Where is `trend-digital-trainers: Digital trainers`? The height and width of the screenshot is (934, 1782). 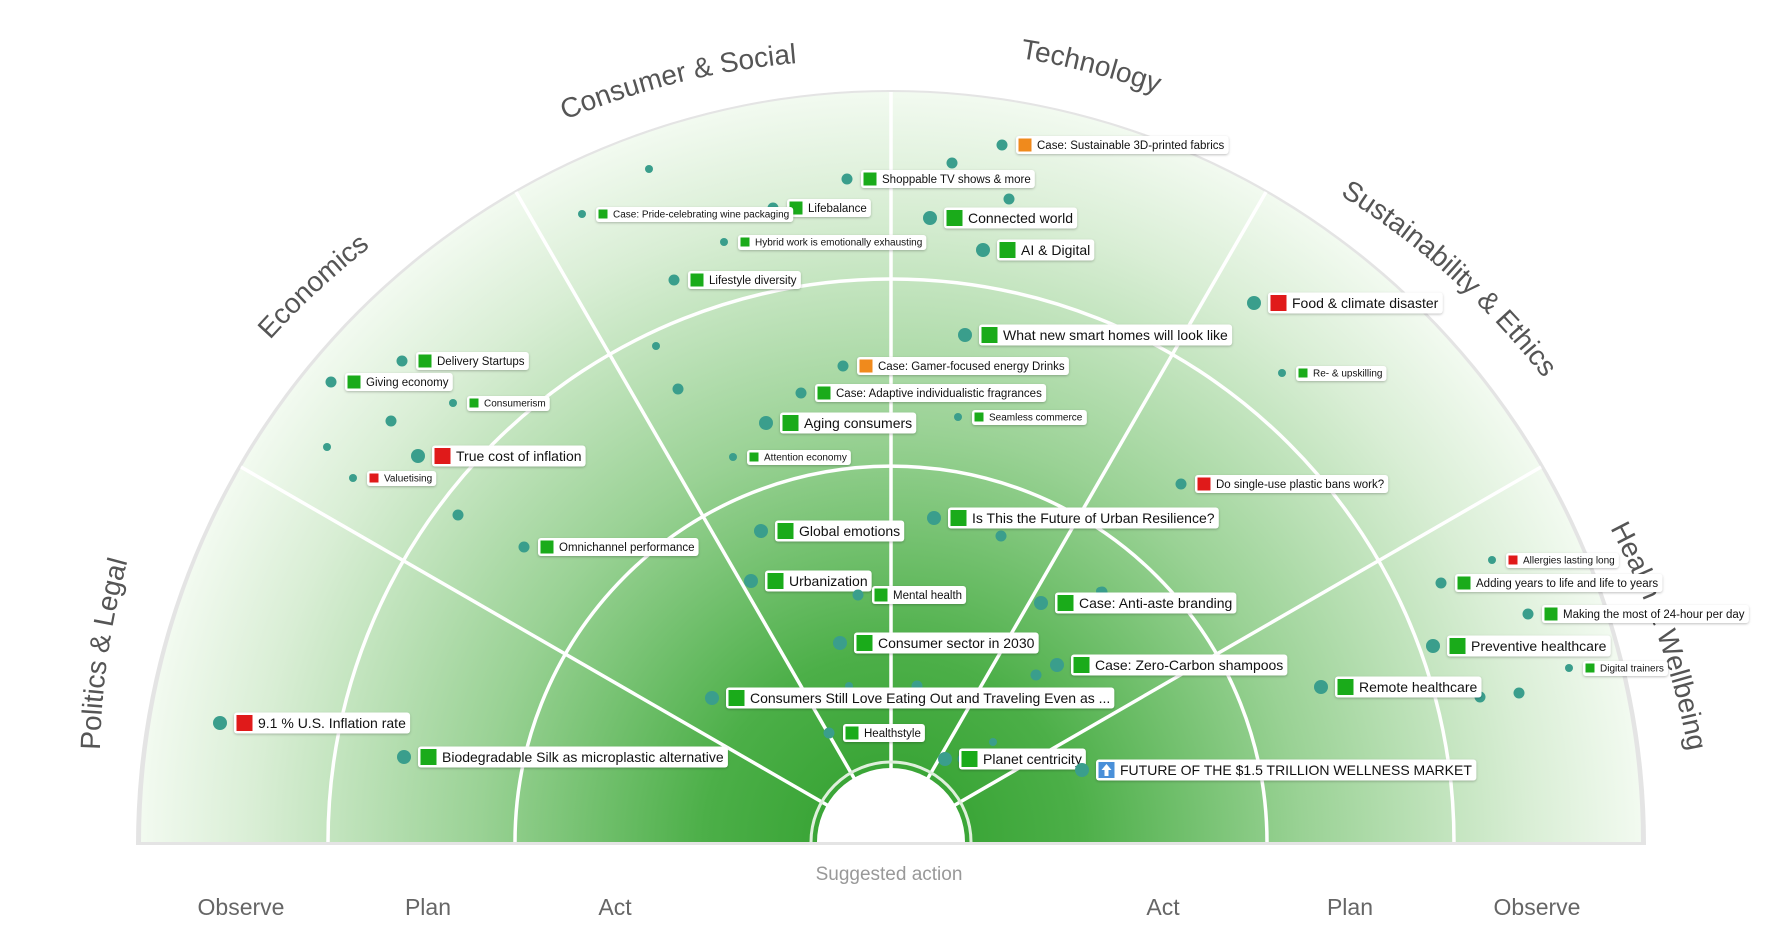
trend-digital-trainers: Digital trainers is located at coordinates (1616, 668).